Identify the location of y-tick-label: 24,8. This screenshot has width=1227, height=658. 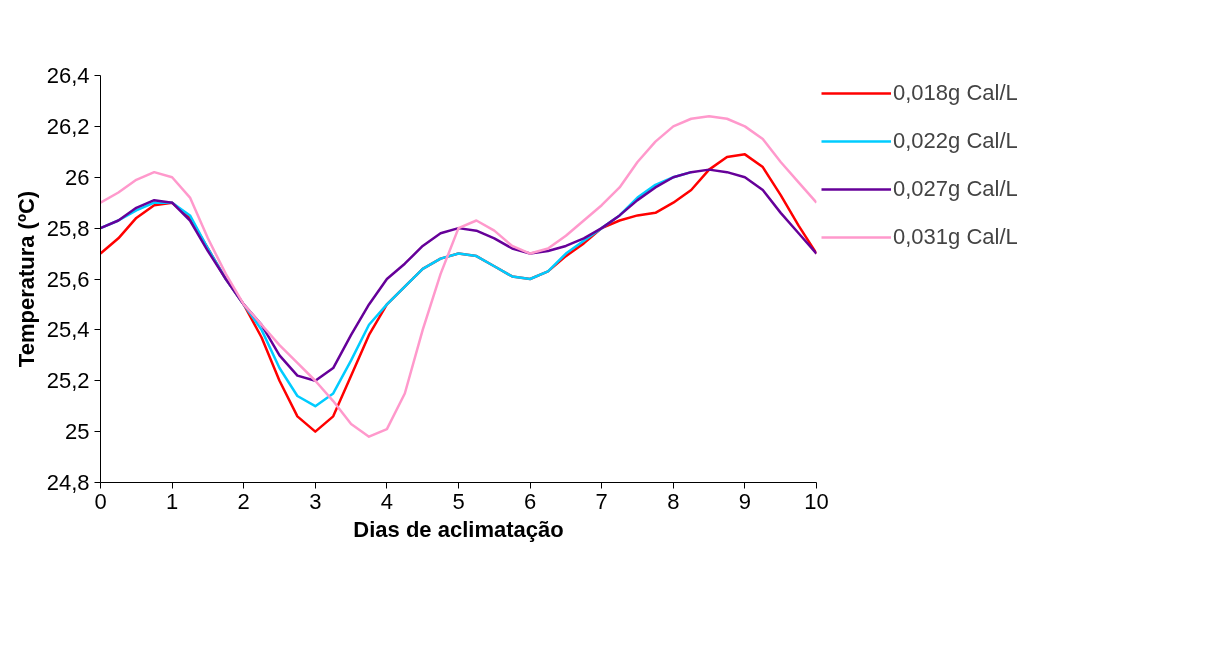
(68, 482).